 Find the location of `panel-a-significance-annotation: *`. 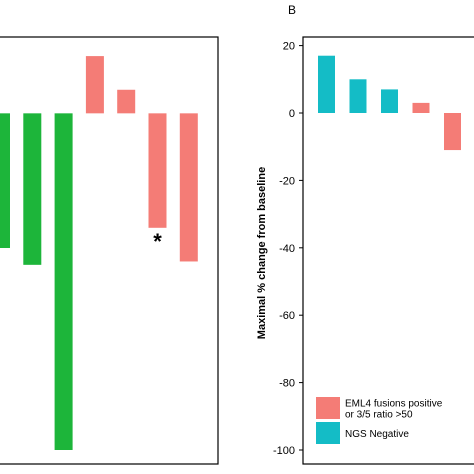

panel-a-significance-annotation: * is located at coordinates (157, 241).